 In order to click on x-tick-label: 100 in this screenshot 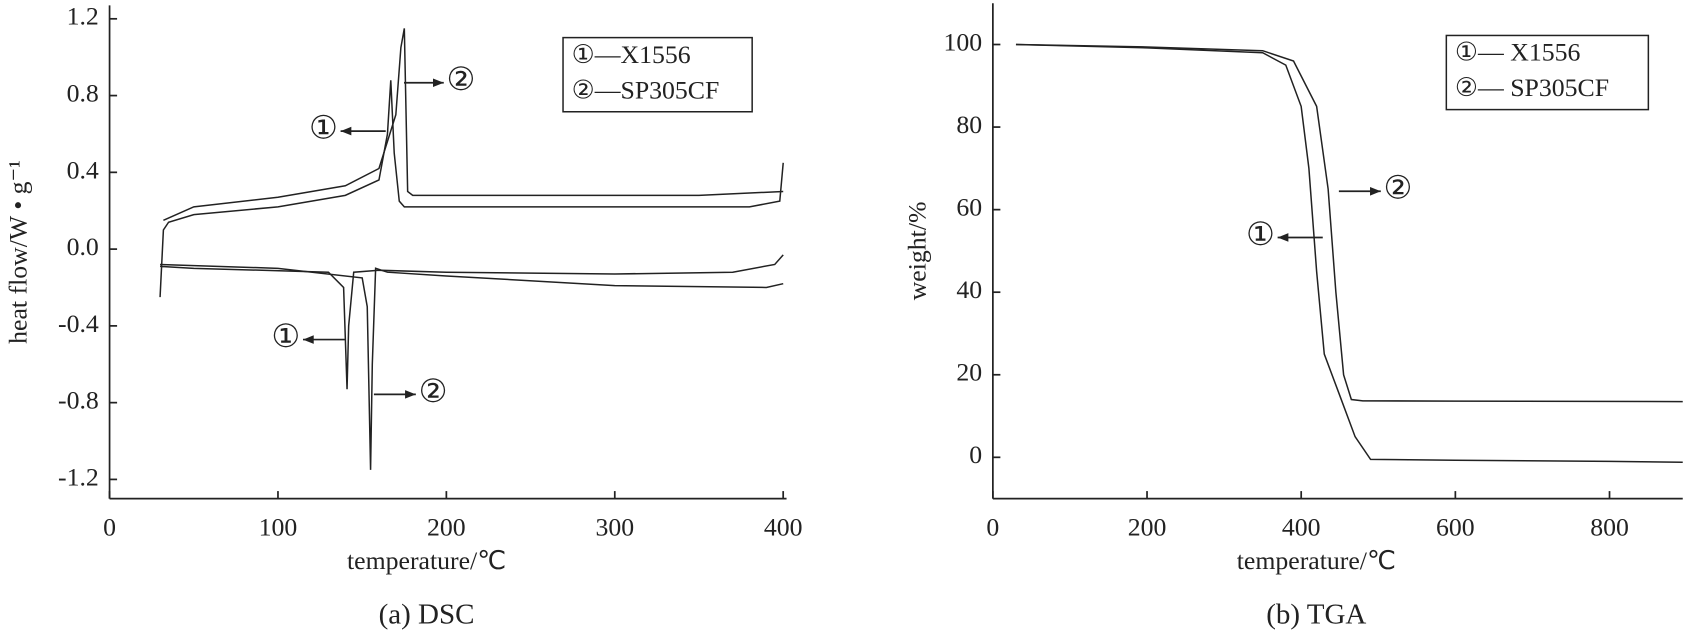, I will do `click(278, 527)`.